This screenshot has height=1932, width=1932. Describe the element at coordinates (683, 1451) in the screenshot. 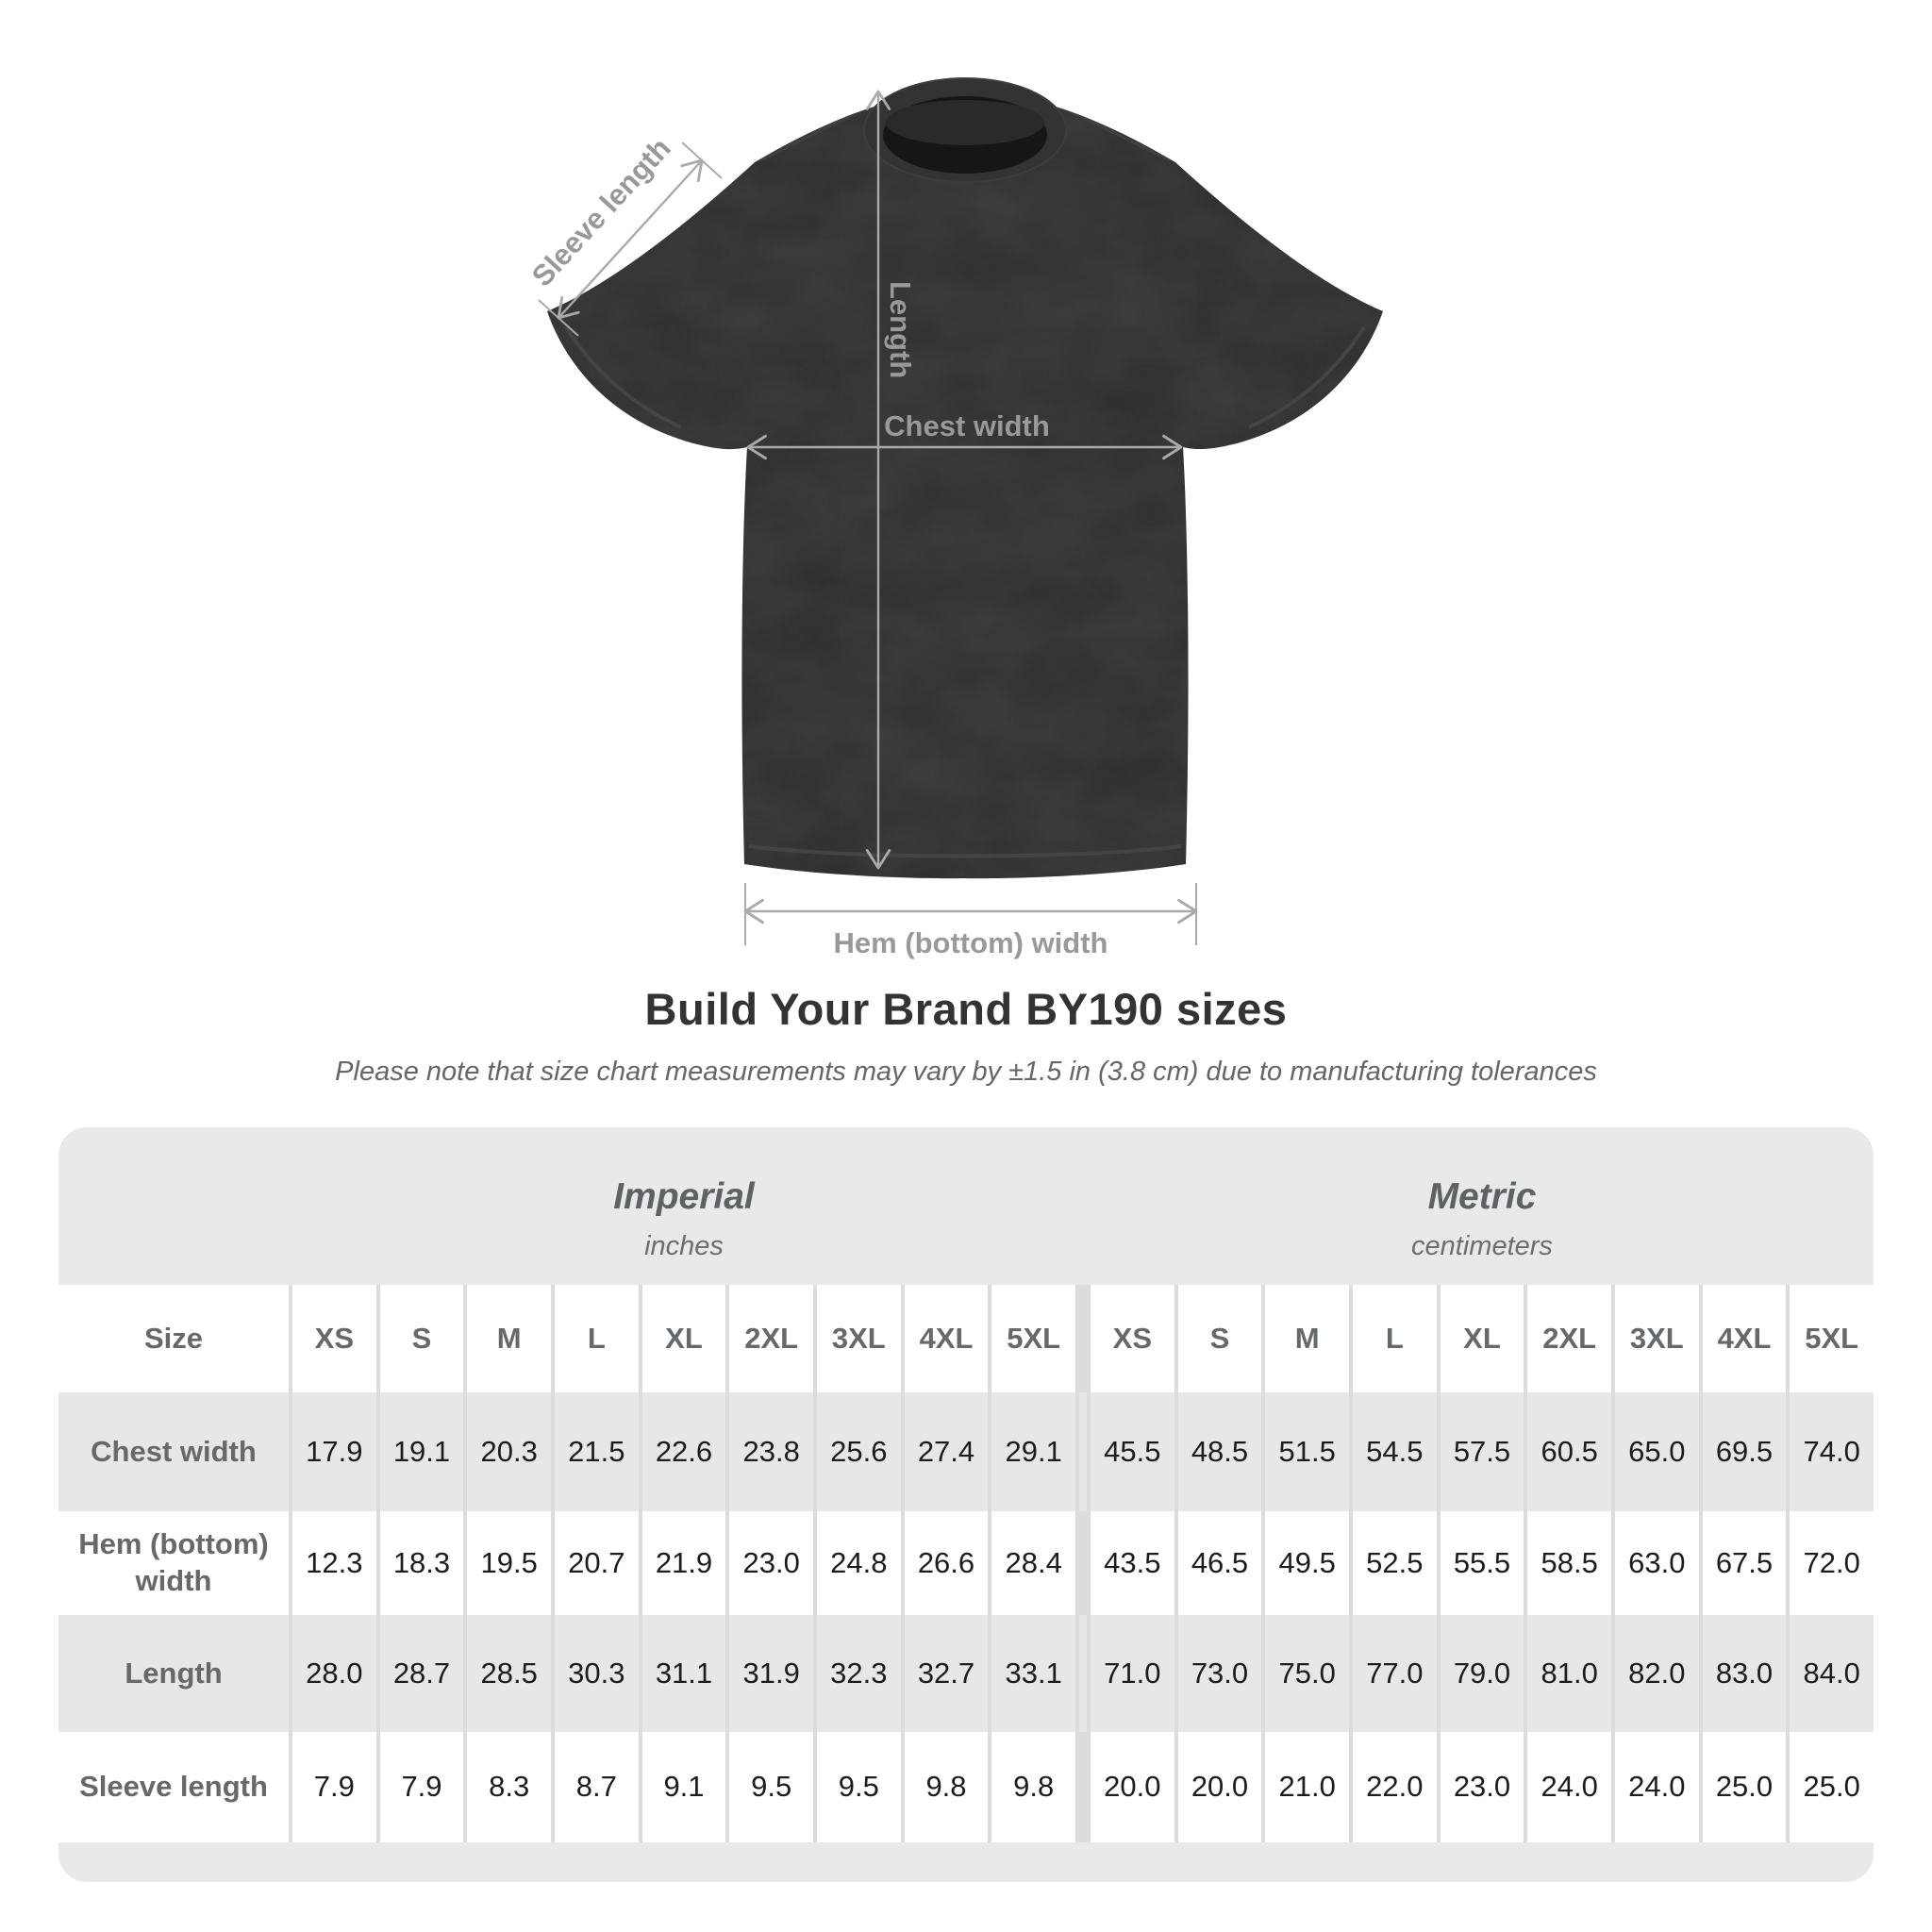

I see `value-cell-imperial: 22.6` at that location.